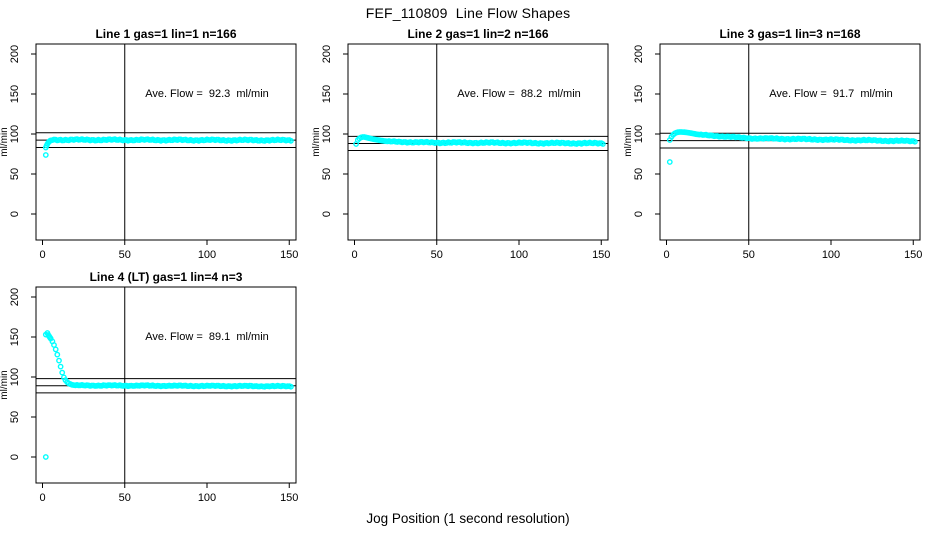 Image resolution: width=936 pixels, height=540 pixels. What do you see at coordinates (165, 34) in the screenshot?
I see `panel-title: Line 1 gas=1 lin=1 n=166` at bounding box center [165, 34].